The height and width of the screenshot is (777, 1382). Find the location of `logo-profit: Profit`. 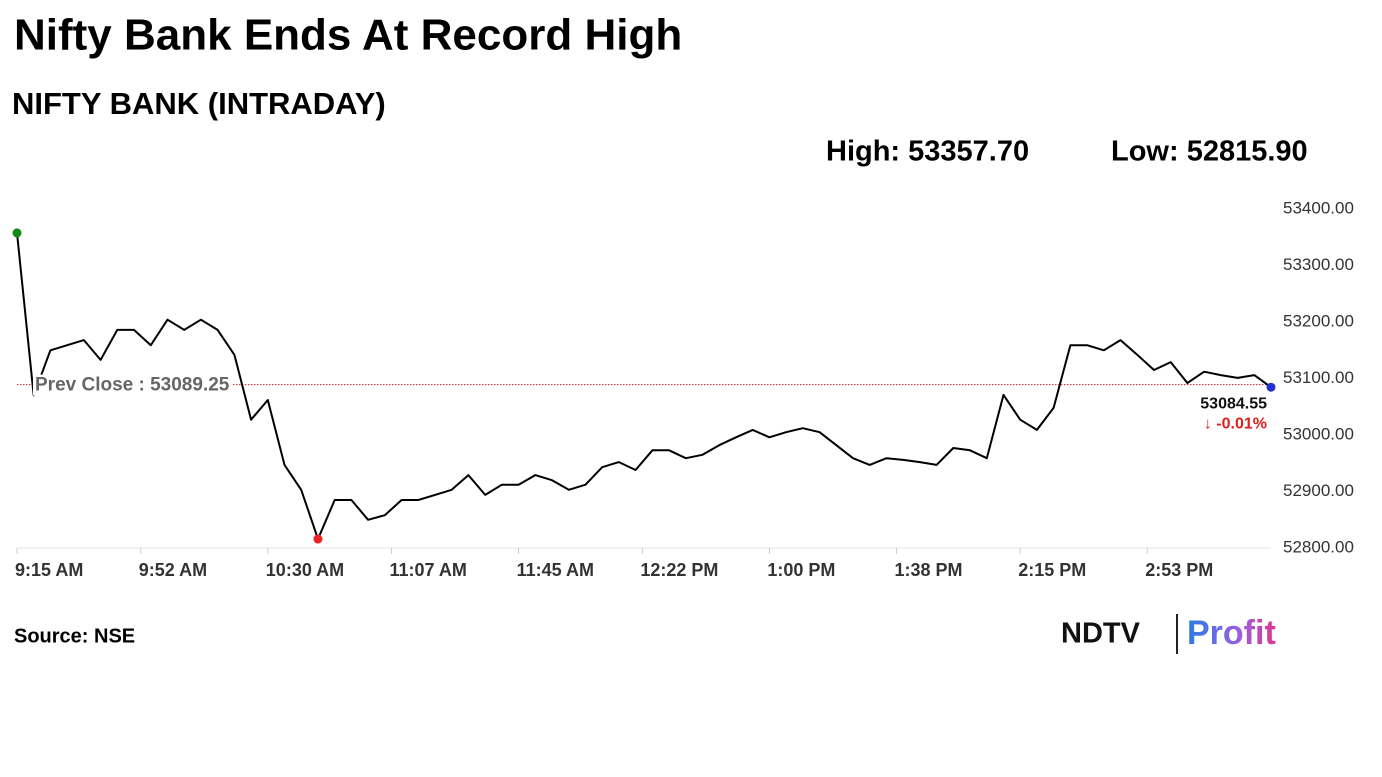

logo-profit: Profit is located at coordinates (1231, 633).